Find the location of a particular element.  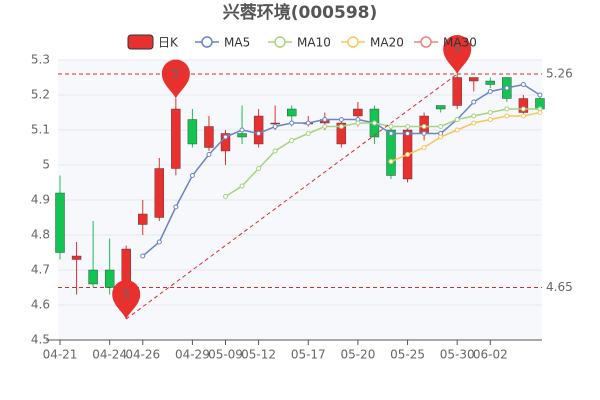

y-tick-label: 5.2 is located at coordinates (40, 95).